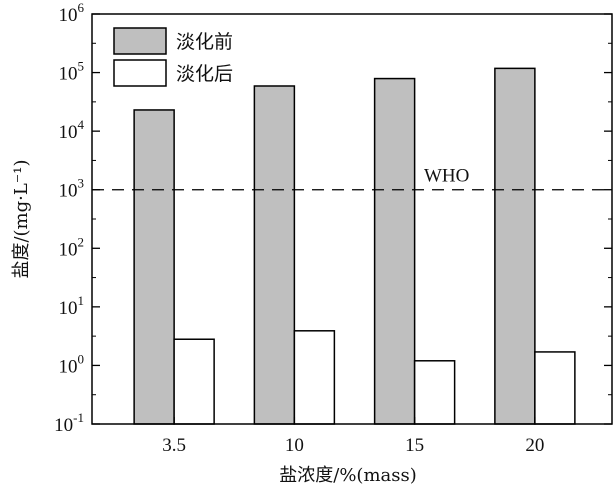 This screenshot has width=616, height=490. What do you see at coordinates (194, 381) in the screenshot?
I see `bar-after-3.5` at bounding box center [194, 381].